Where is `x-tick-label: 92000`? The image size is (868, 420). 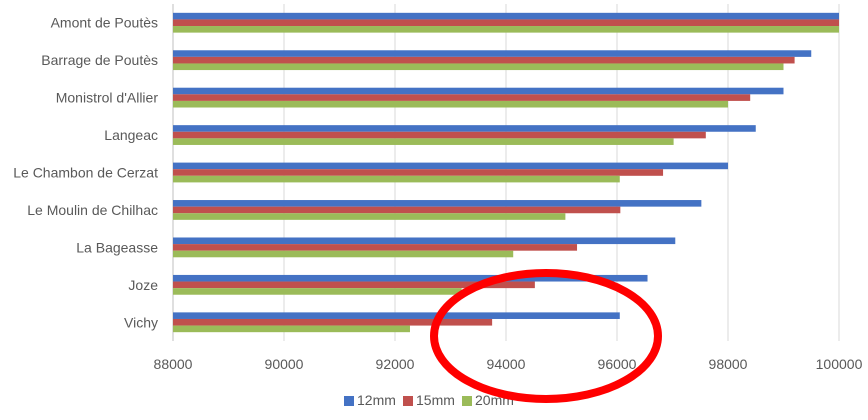
x-tick-label: 92000 is located at coordinates (395, 364).